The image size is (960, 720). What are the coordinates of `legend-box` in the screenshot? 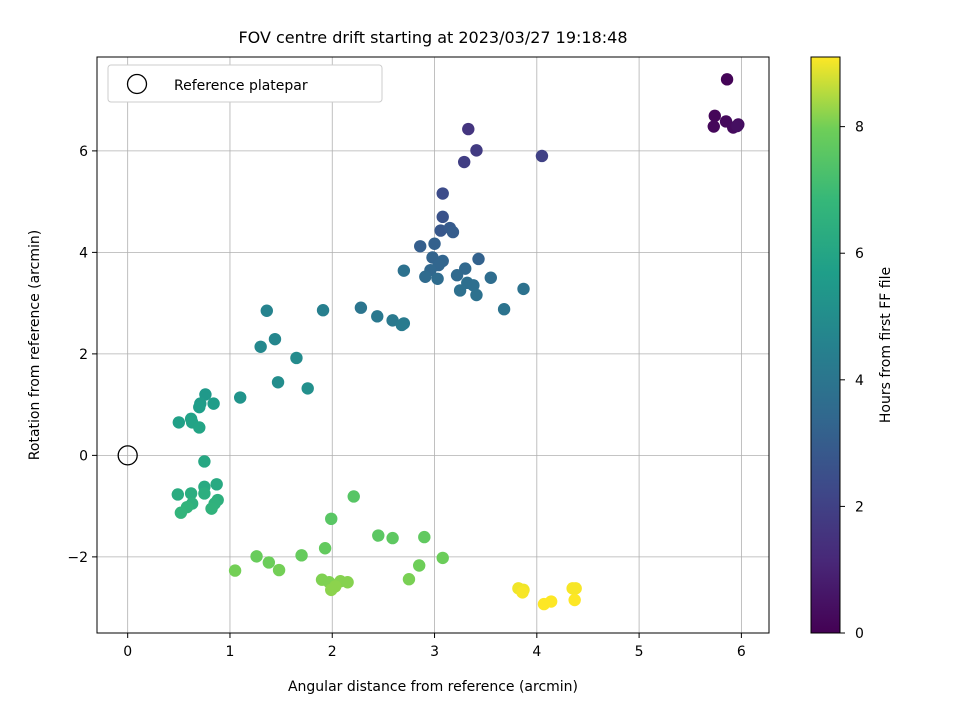 It's located at (245, 83).